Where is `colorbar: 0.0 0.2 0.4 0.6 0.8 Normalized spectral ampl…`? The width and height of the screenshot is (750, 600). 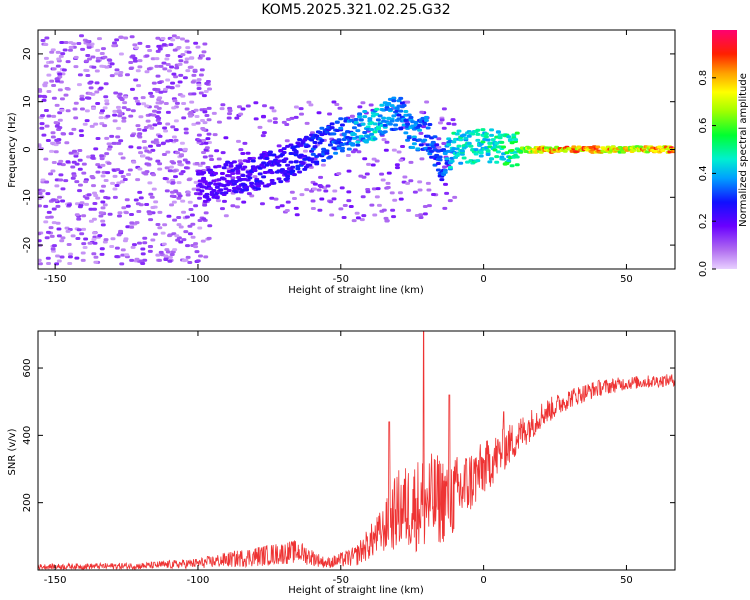
colorbar: 0.0 0.2 0.4 0.6 0.8 Normalized spectral ampl… is located at coordinates (723, 153).